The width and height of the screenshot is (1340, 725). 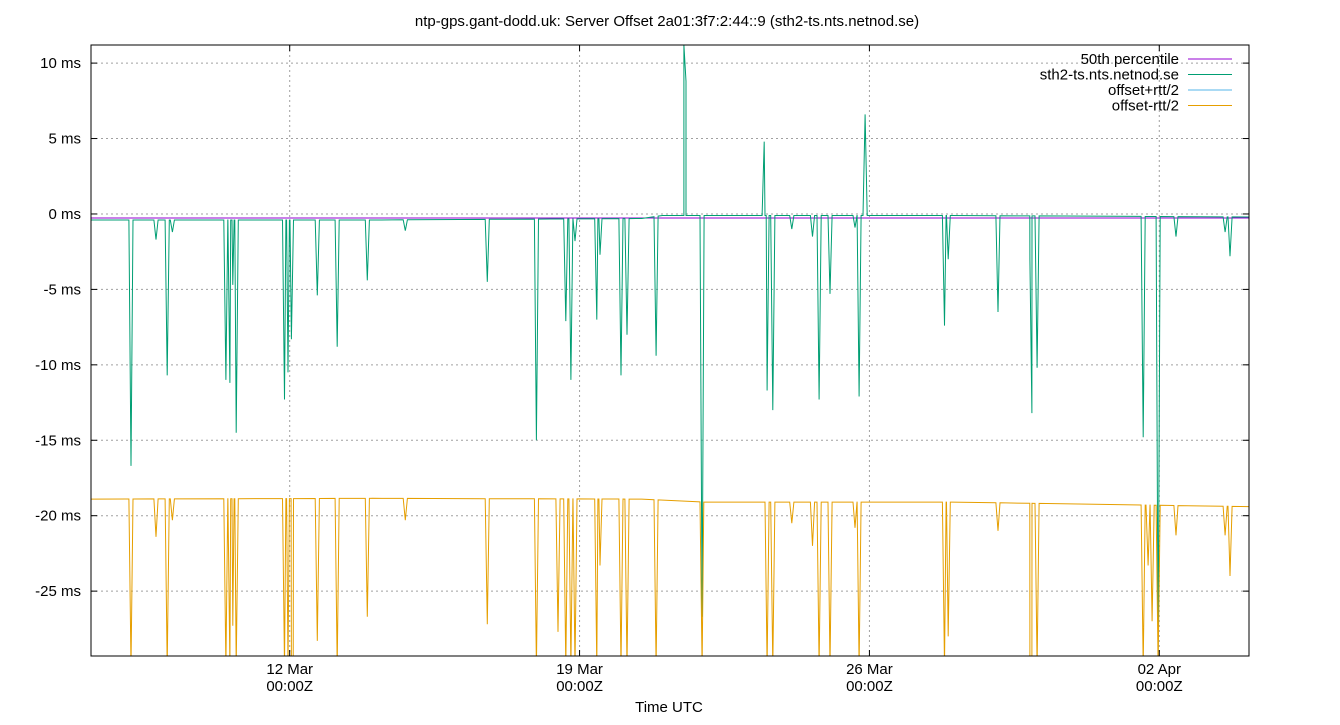 What do you see at coordinates (64, 139) in the screenshot?
I see `y-tick-label: 5 ms` at bounding box center [64, 139].